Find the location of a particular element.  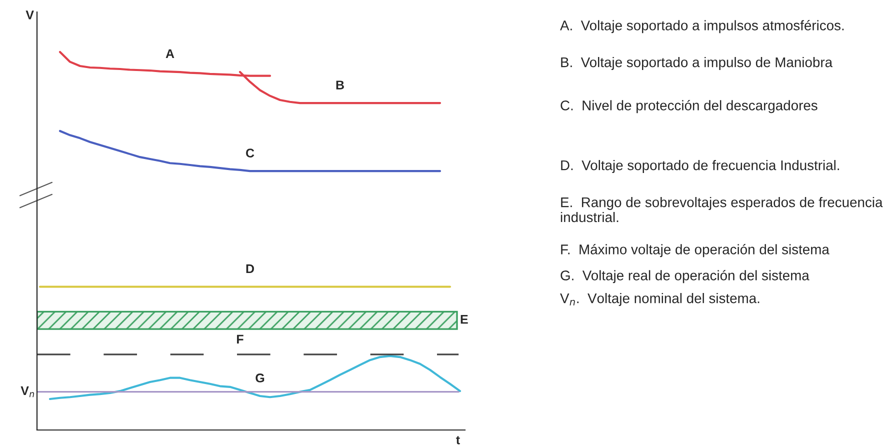

ref-line-label: V$_{n}$ is located at coordinates (27, 392).